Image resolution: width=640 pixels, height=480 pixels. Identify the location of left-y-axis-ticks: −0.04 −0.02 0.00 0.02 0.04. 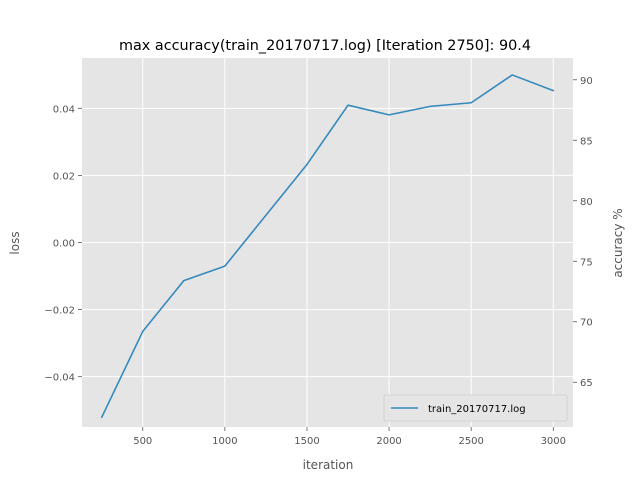
(63, 244).